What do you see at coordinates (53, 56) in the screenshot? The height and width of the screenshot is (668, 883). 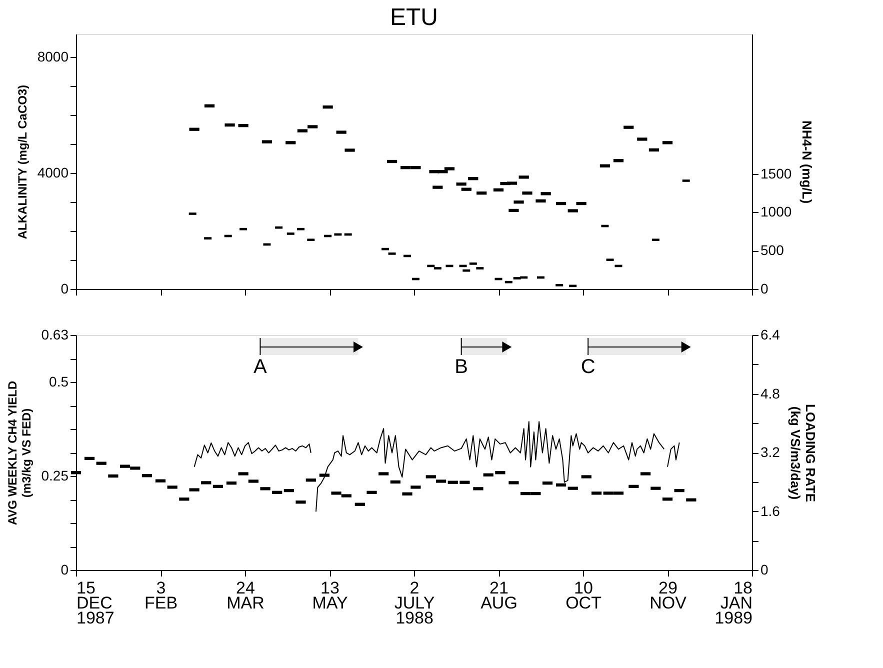 I see `y-tick-label: 8000` at bounding box center [53, 56].